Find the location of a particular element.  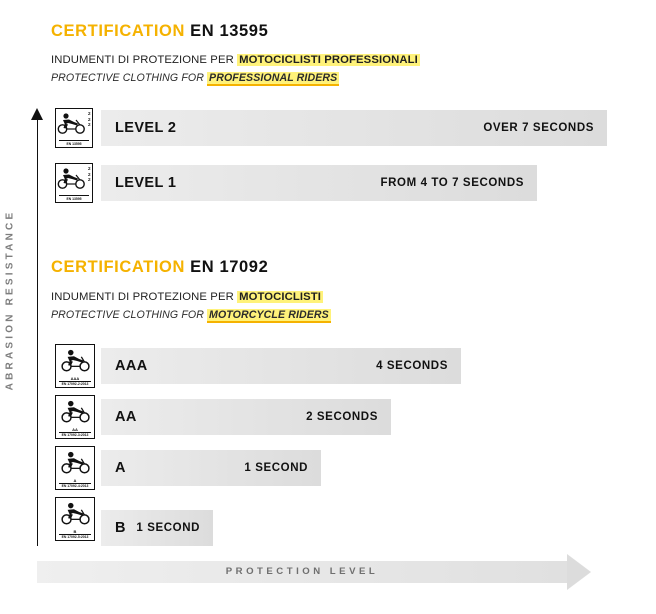

row-a: A 1 SECOND is located at coordinates (211, 468).